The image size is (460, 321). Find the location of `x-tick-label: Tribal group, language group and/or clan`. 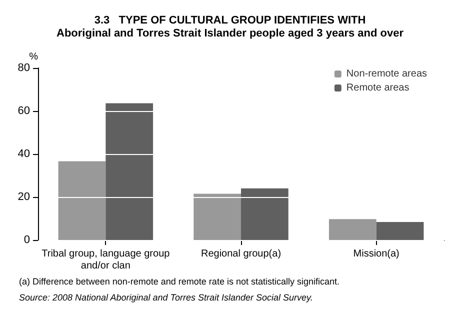

x-tick-label: Tribal group, language group and/or clan is located at coordinates (106, 260).